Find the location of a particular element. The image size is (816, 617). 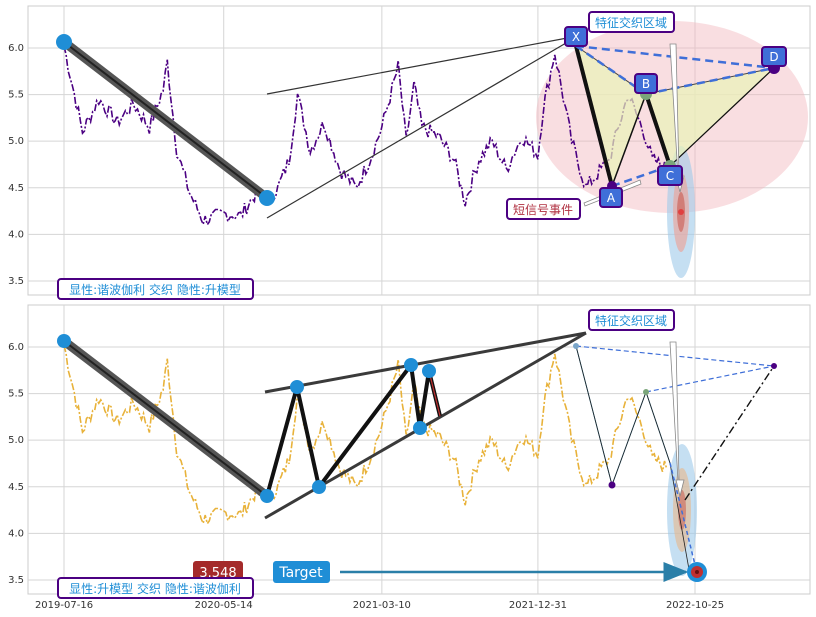

short-signal-label-text: 短信号事件 is located at coordinates (543, 210).